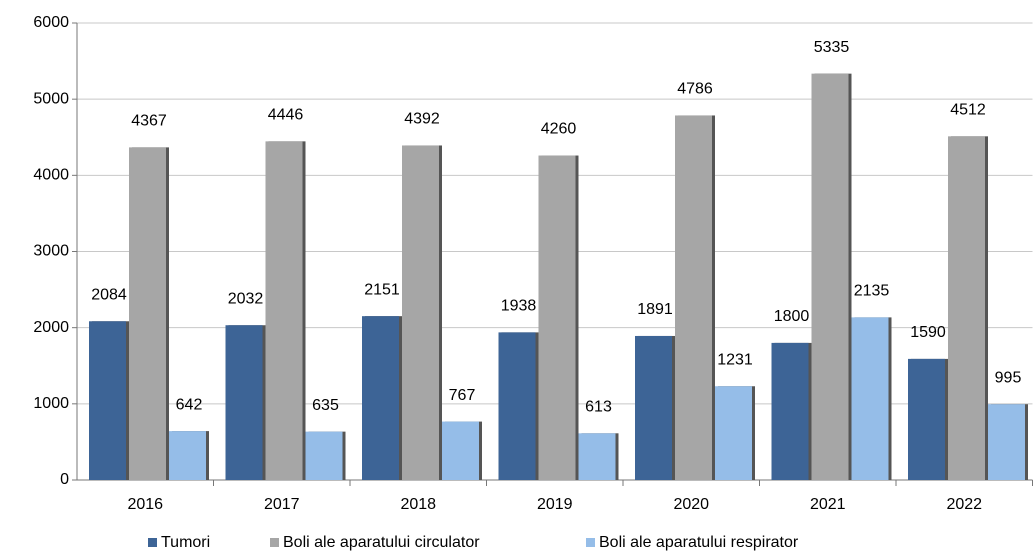 The width and height of the screenshot is (1033, 559). I want to click on value-label: 4367, so click(149, 121).